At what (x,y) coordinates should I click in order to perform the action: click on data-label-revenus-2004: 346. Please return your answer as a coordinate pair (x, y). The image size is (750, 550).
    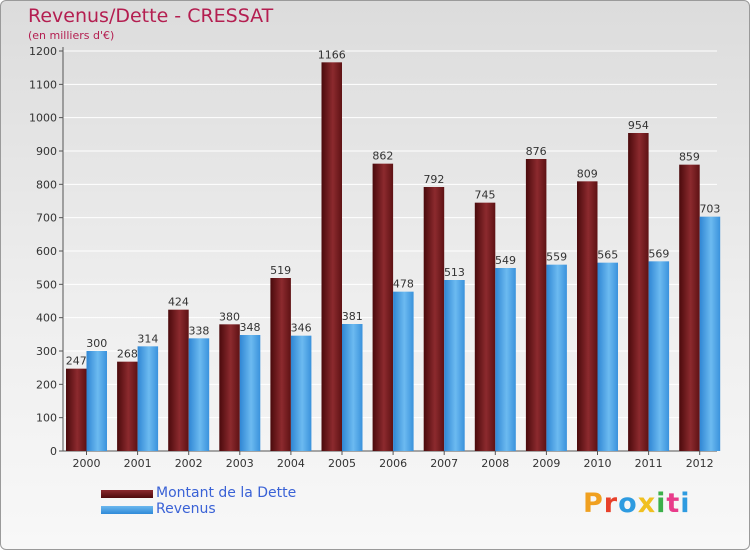
    Looking at the image, I should click on (301, 328).